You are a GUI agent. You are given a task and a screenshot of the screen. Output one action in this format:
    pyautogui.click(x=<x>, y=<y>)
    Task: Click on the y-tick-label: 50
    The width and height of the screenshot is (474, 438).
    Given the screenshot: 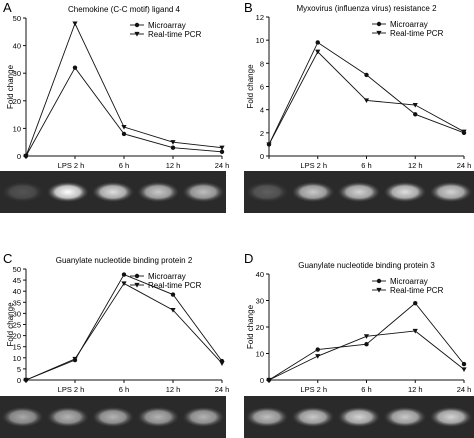 What is the action you would take?
    pyautogui.click(x=17, y=269)
    